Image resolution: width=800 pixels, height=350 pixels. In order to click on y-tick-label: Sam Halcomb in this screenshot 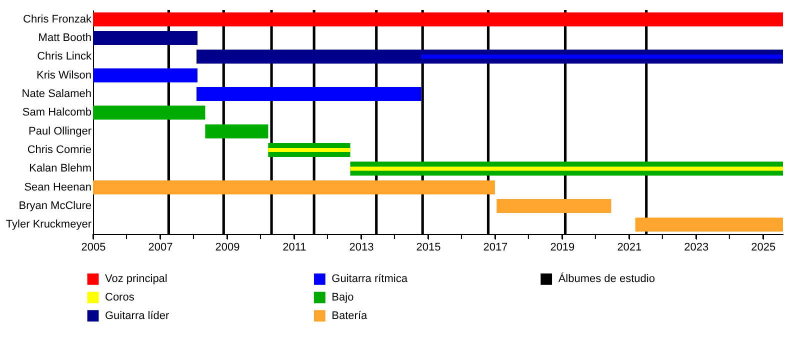, I will do `click(57, 112)`.